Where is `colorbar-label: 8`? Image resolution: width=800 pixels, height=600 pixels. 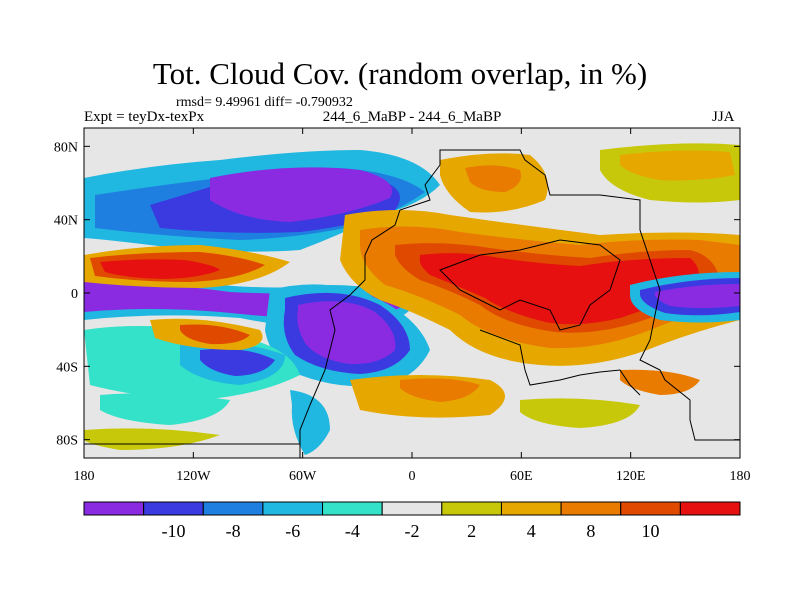
colorbar-label: 8 is located at coordinates (590, 531).